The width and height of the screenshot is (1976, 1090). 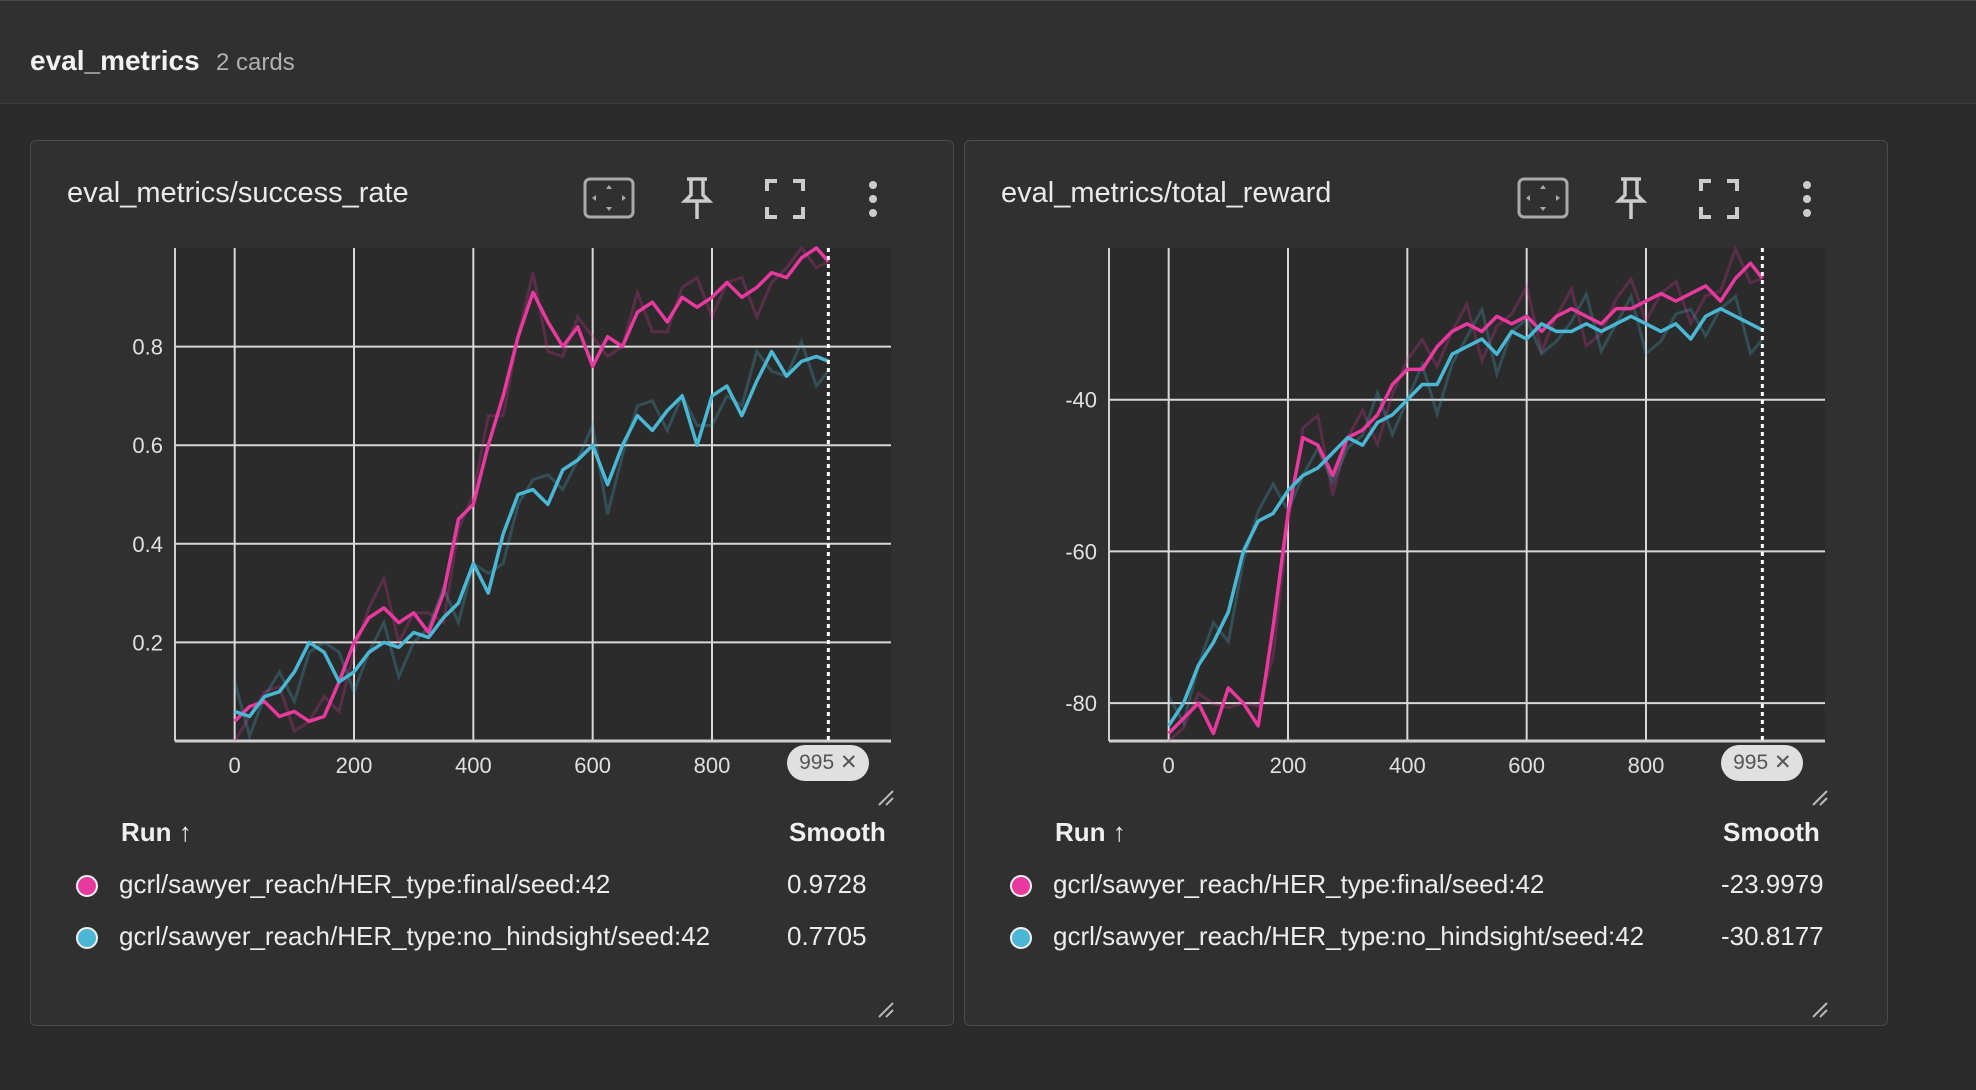 What do you see at coordinates (147, 544) in the screenshot?
I see `y-tick-label: 0.4` at bounding box center [147, 544].